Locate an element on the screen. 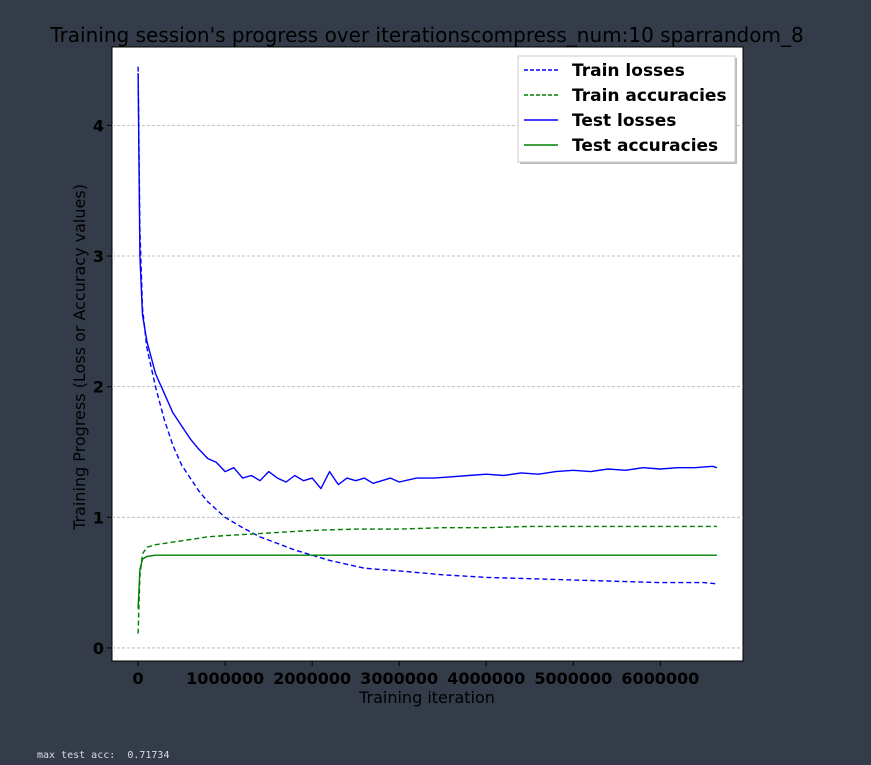 The height and width of the screenshot is (765, 871). x-tick-label: 2000000 is located at coordinates (312, 678).